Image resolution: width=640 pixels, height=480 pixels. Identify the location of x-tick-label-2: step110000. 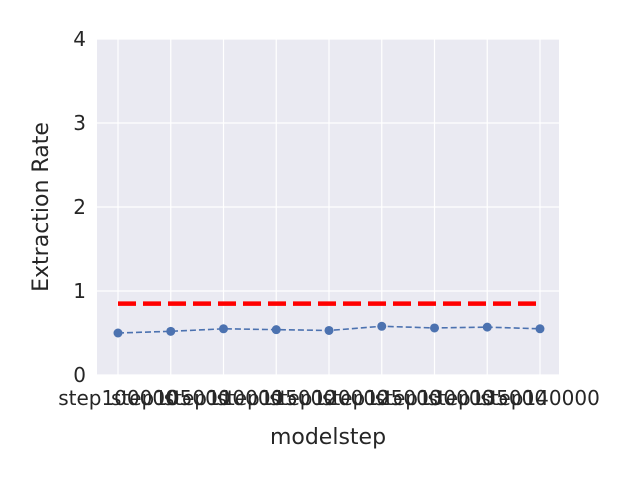
(224, 398).